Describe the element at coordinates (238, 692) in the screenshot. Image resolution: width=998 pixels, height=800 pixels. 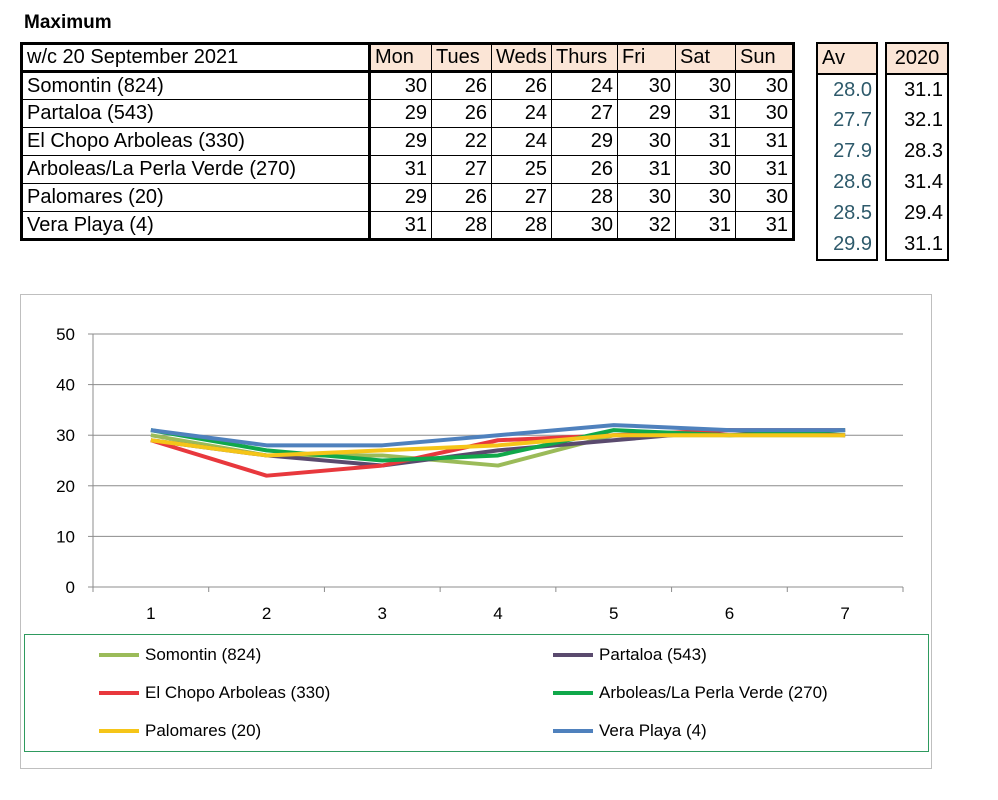
I see `legend-label: El Chopo Arboleas (330)` at that location.